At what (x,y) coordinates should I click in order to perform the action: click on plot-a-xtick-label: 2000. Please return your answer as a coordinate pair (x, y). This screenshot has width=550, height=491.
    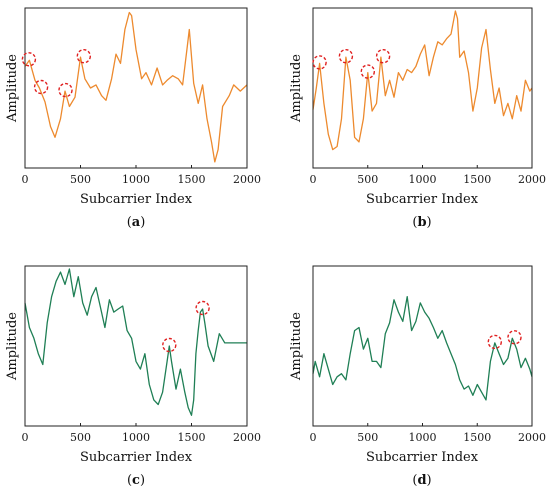
    Looking at the image, I should click on (247, 179).